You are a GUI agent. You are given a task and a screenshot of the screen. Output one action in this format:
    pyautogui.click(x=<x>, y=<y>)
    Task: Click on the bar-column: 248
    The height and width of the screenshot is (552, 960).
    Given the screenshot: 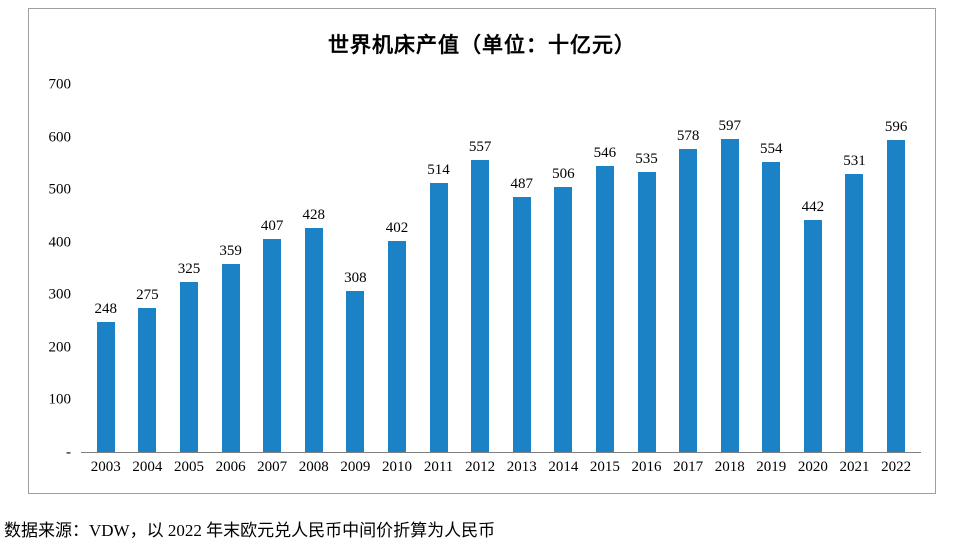 What is the action you would take?
    pyautogui.click(x=106, y=268)
    